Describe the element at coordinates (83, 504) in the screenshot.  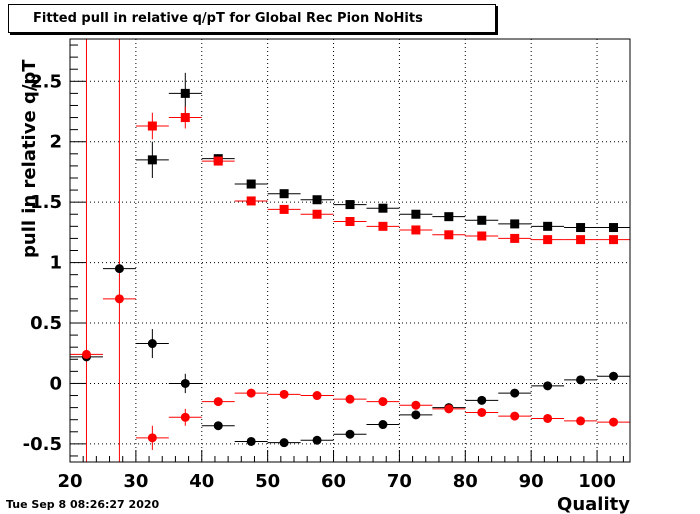
I see `timestamp: Tue Sep 8 08:26:27 2020` at that location.